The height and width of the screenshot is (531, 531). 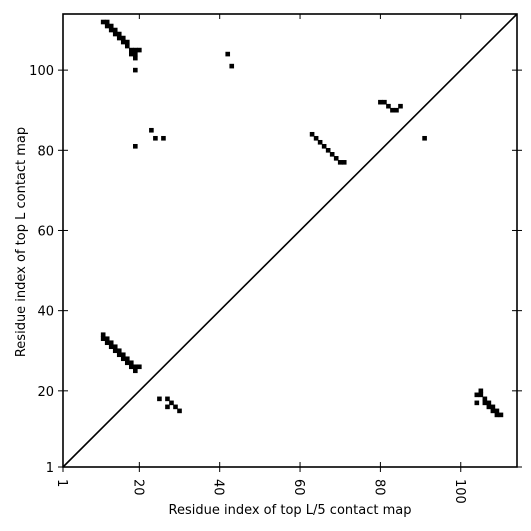 I want to click on y-tick-label: 1, so click(x=50, y=468).